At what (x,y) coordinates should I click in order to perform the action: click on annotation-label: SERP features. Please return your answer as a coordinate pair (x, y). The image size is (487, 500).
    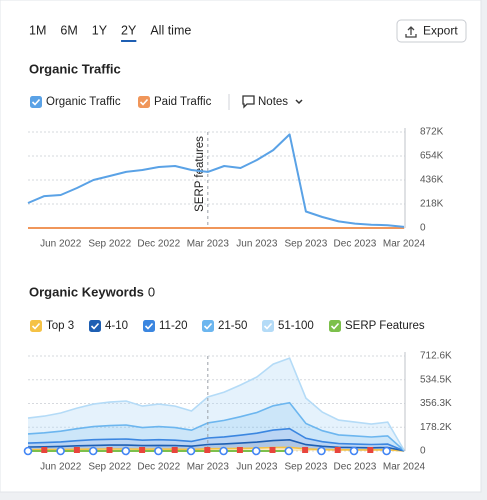
    Looking at the image, I should click on (200, 174).